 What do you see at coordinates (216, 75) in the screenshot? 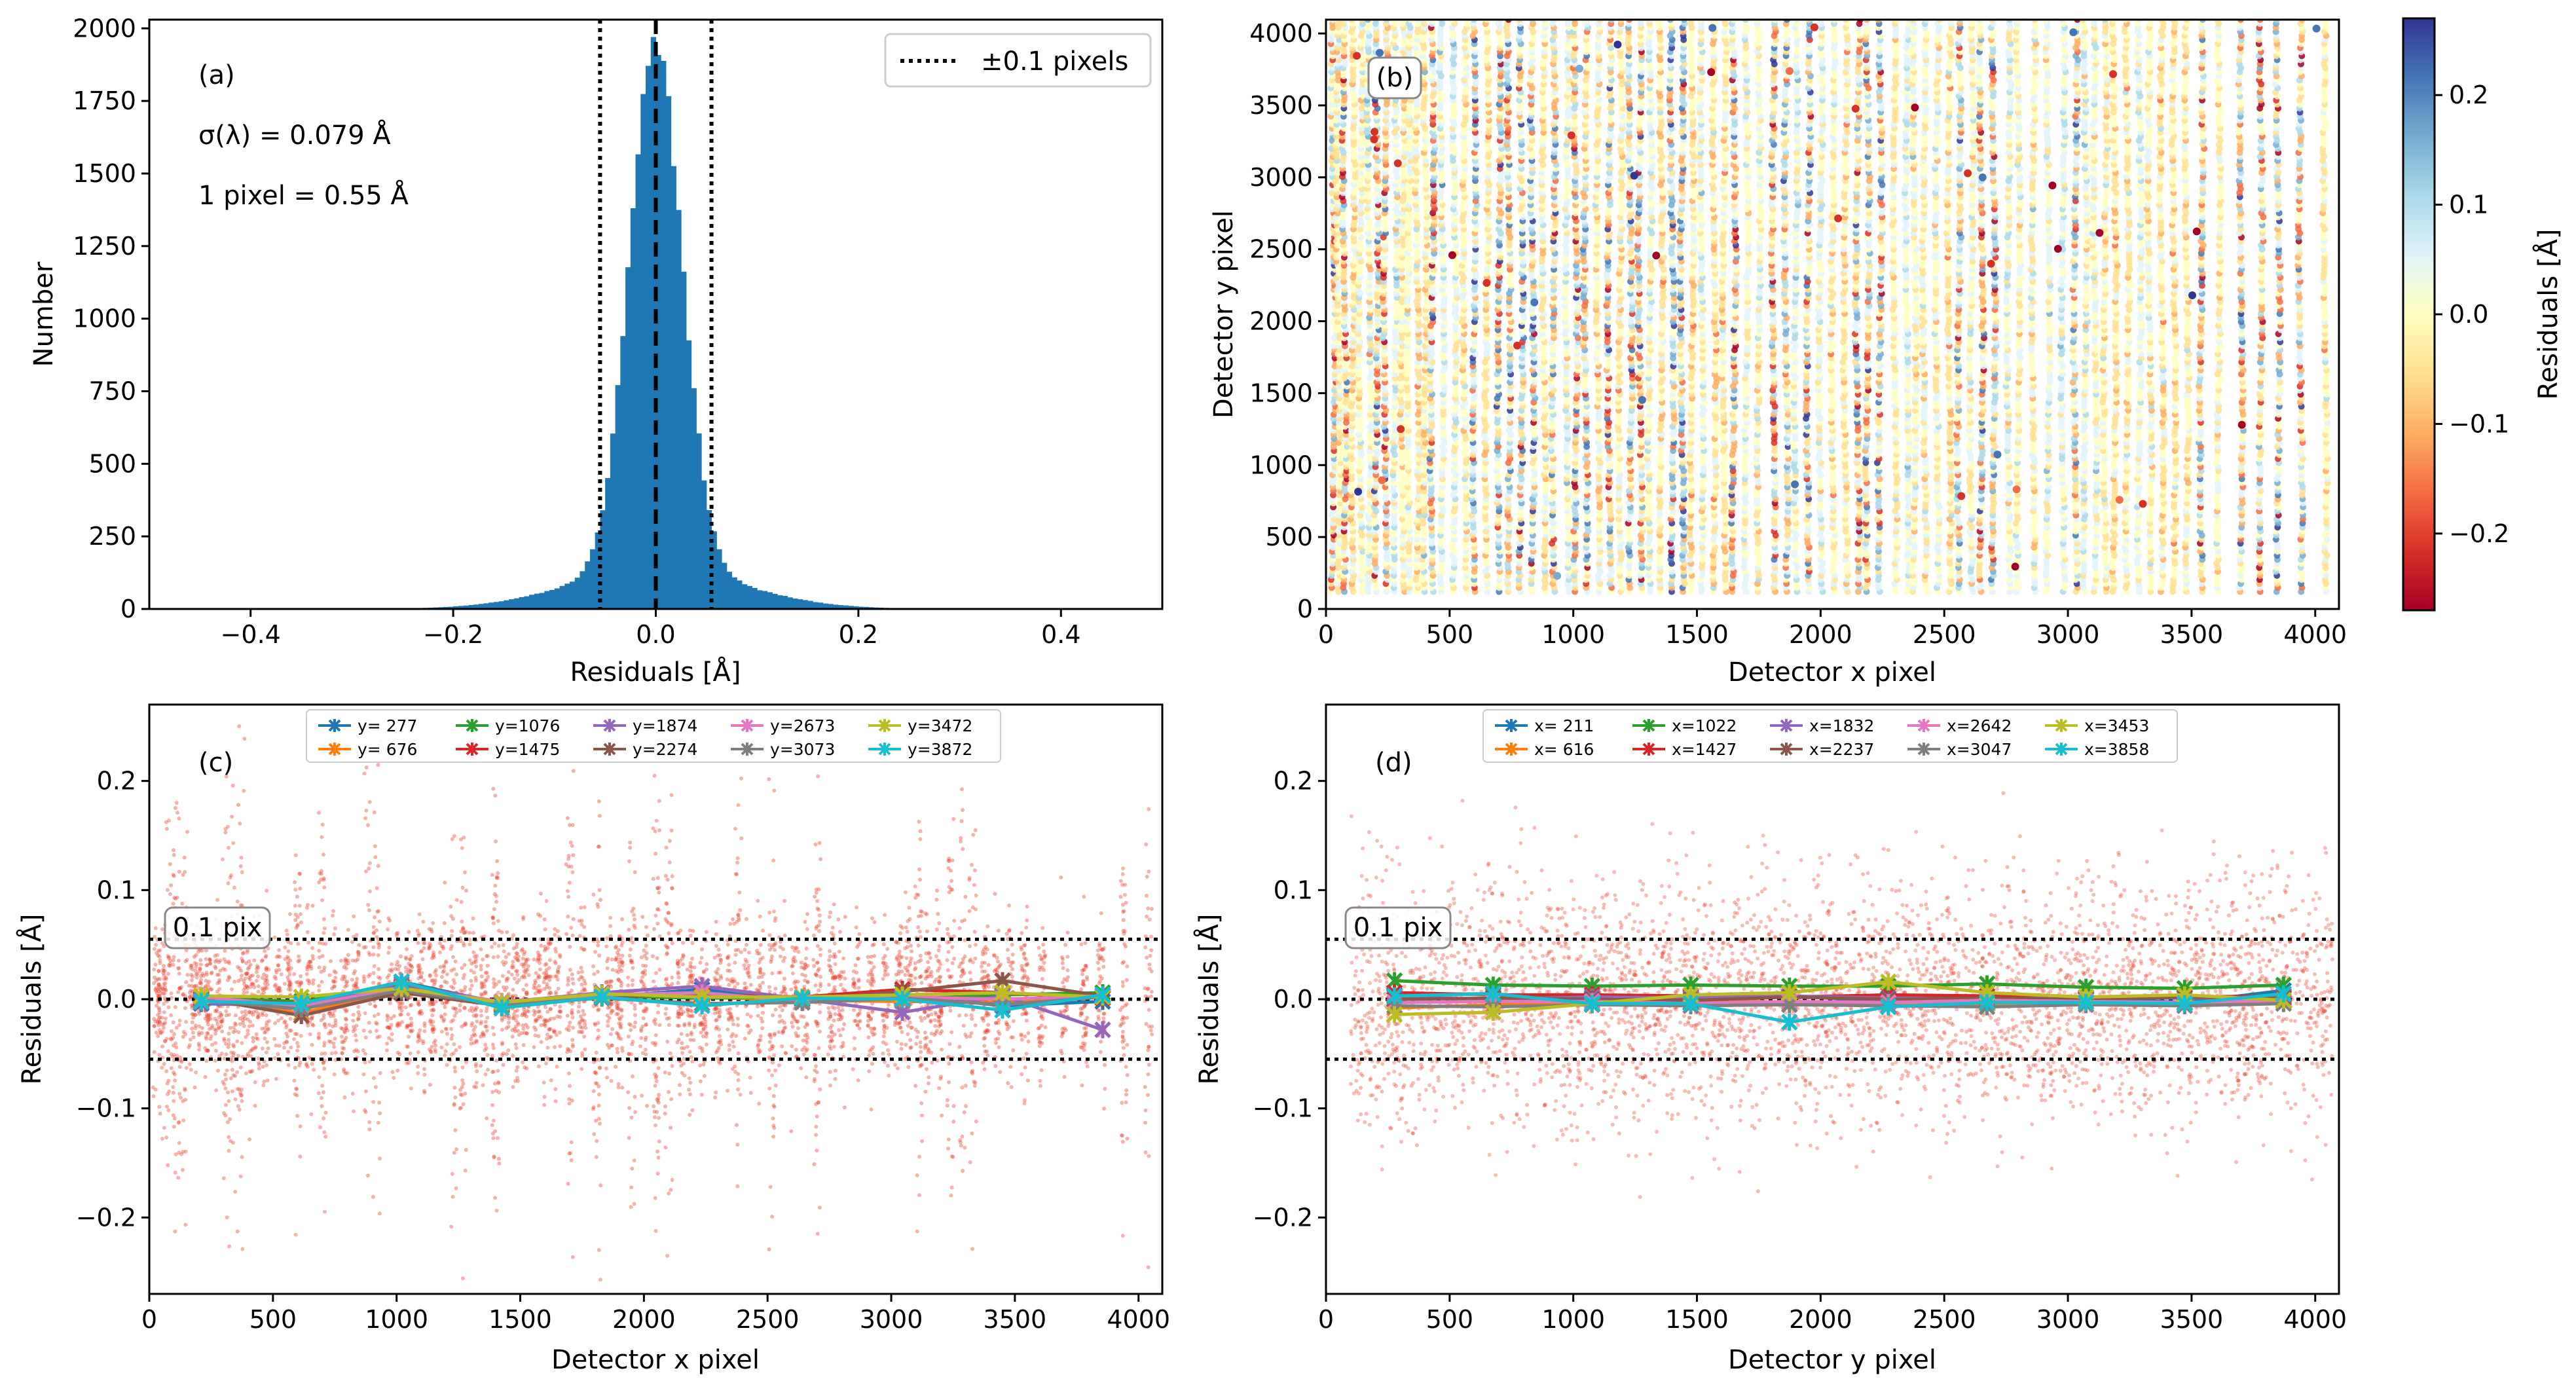
I see `panel-label: (a)` at bounding box center [216, 75].